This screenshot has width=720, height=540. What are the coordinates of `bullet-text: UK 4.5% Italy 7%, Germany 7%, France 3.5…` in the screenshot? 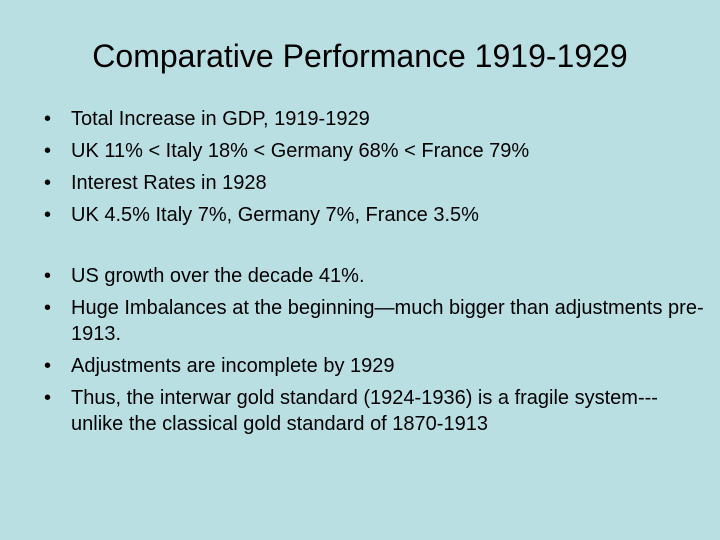 It's located at (275, 215).